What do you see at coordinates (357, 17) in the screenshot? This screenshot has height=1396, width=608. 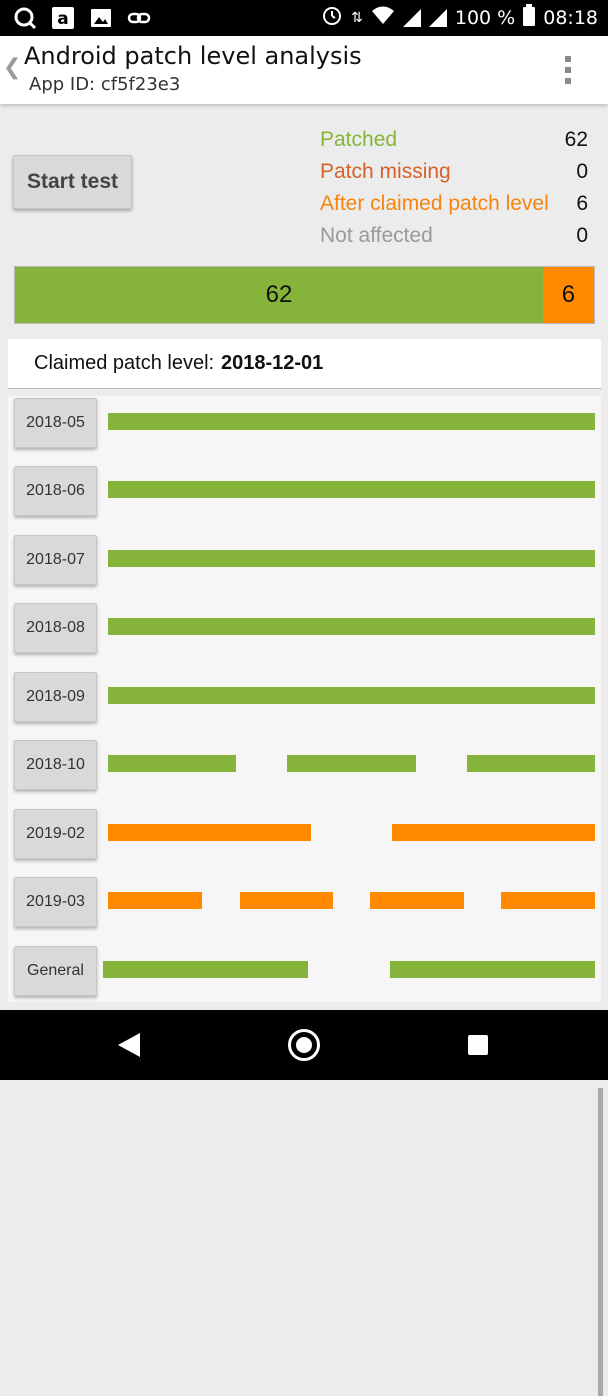 I see `data-arrows-icon: ⇅` at bounding box center [357, 17].